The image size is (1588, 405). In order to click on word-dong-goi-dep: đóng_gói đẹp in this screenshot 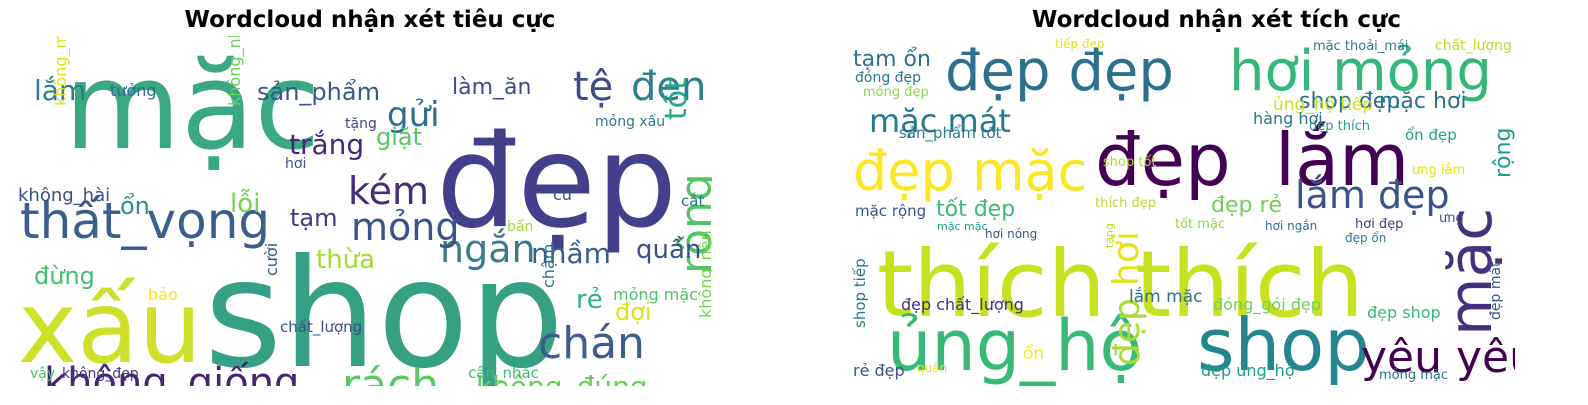, I will do `click(1267, 305)`.